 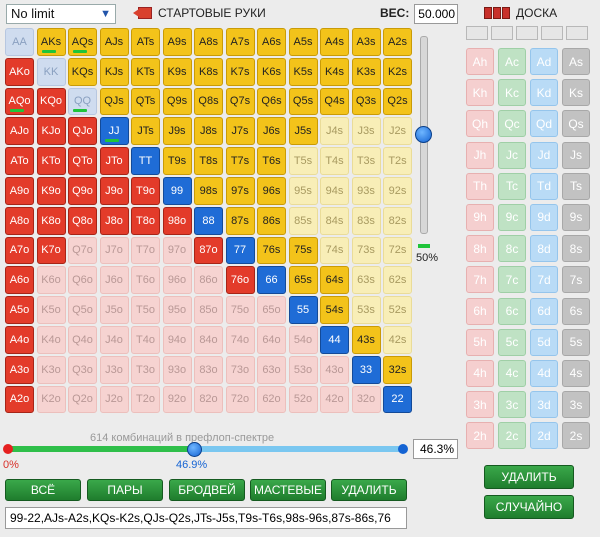 What do you see at coordinates (544, 436) in the screenshot?
I see `card-2d: 2d` at bounding box center [544, 436].